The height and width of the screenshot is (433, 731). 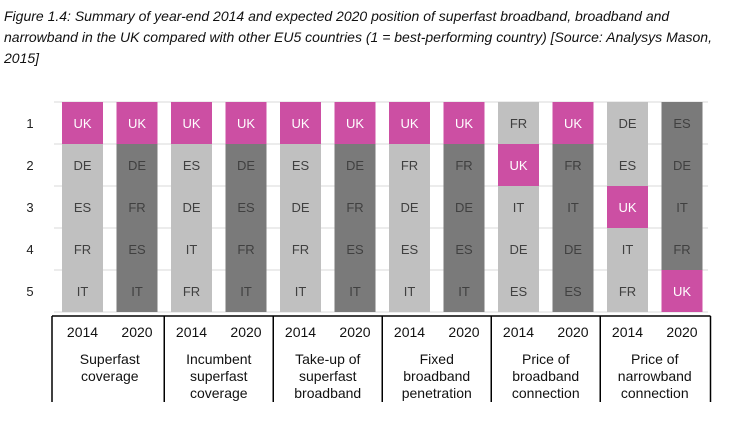 I want to click on group-label: penetration, so click(x=437, y=393).